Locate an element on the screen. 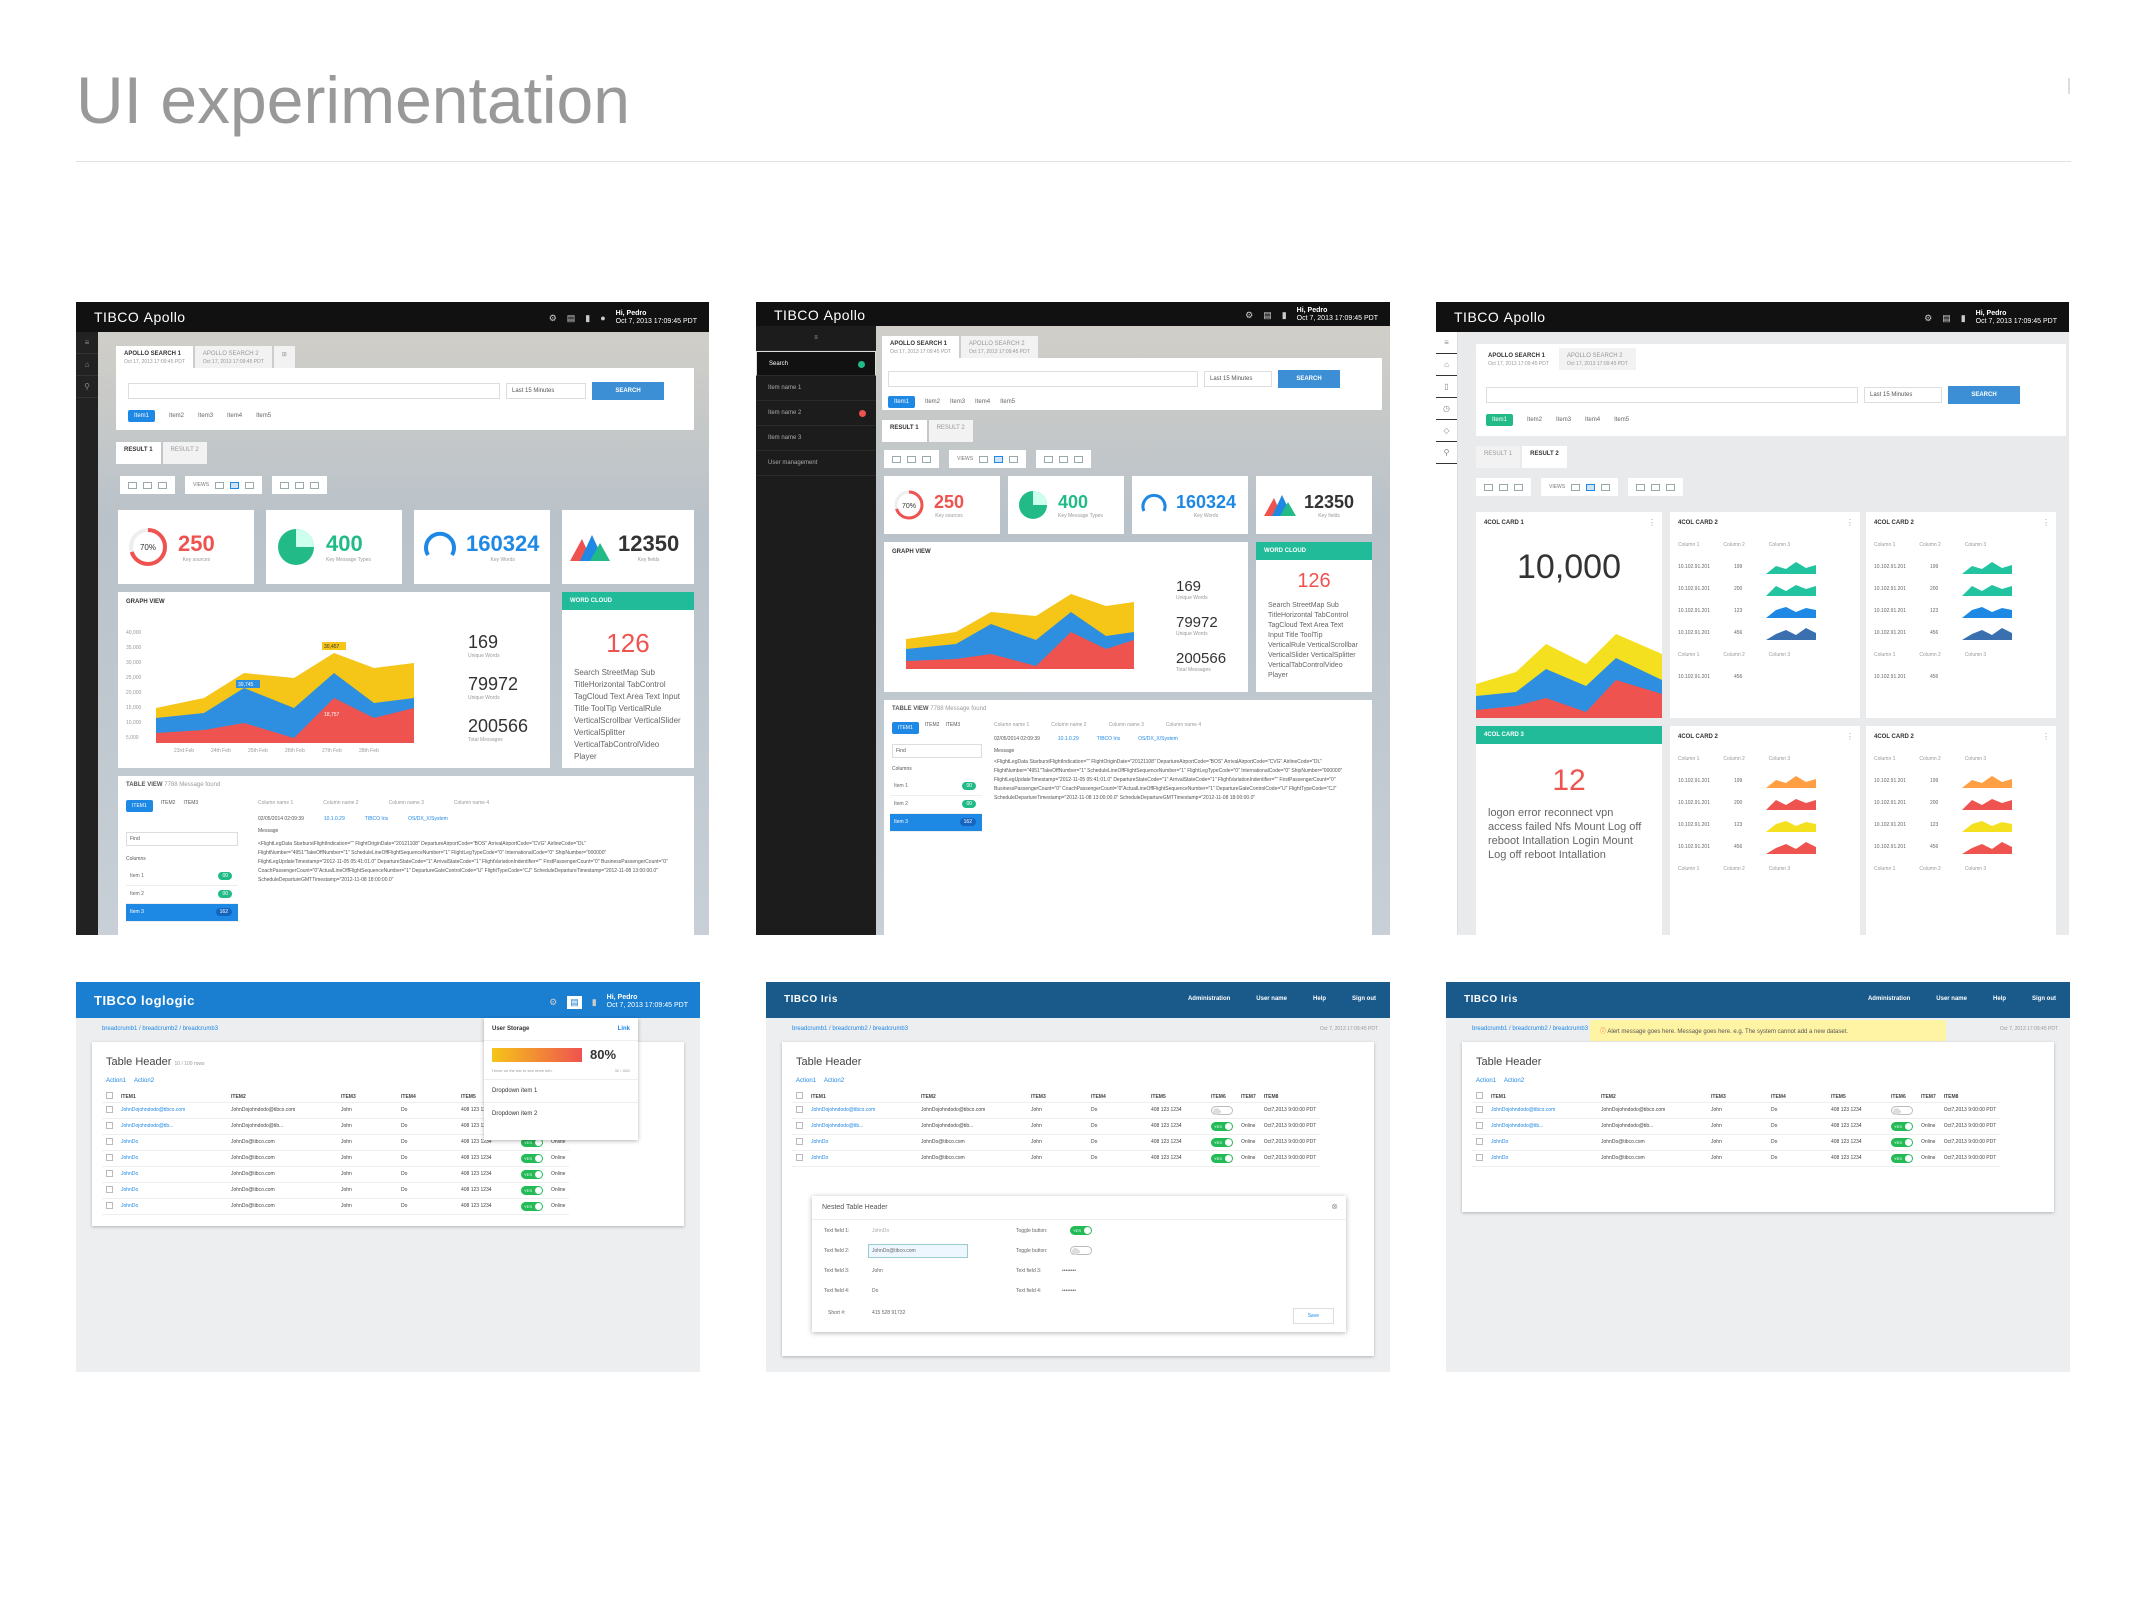  column-header: ITEM2 is located at coordinates (1652, 1097).